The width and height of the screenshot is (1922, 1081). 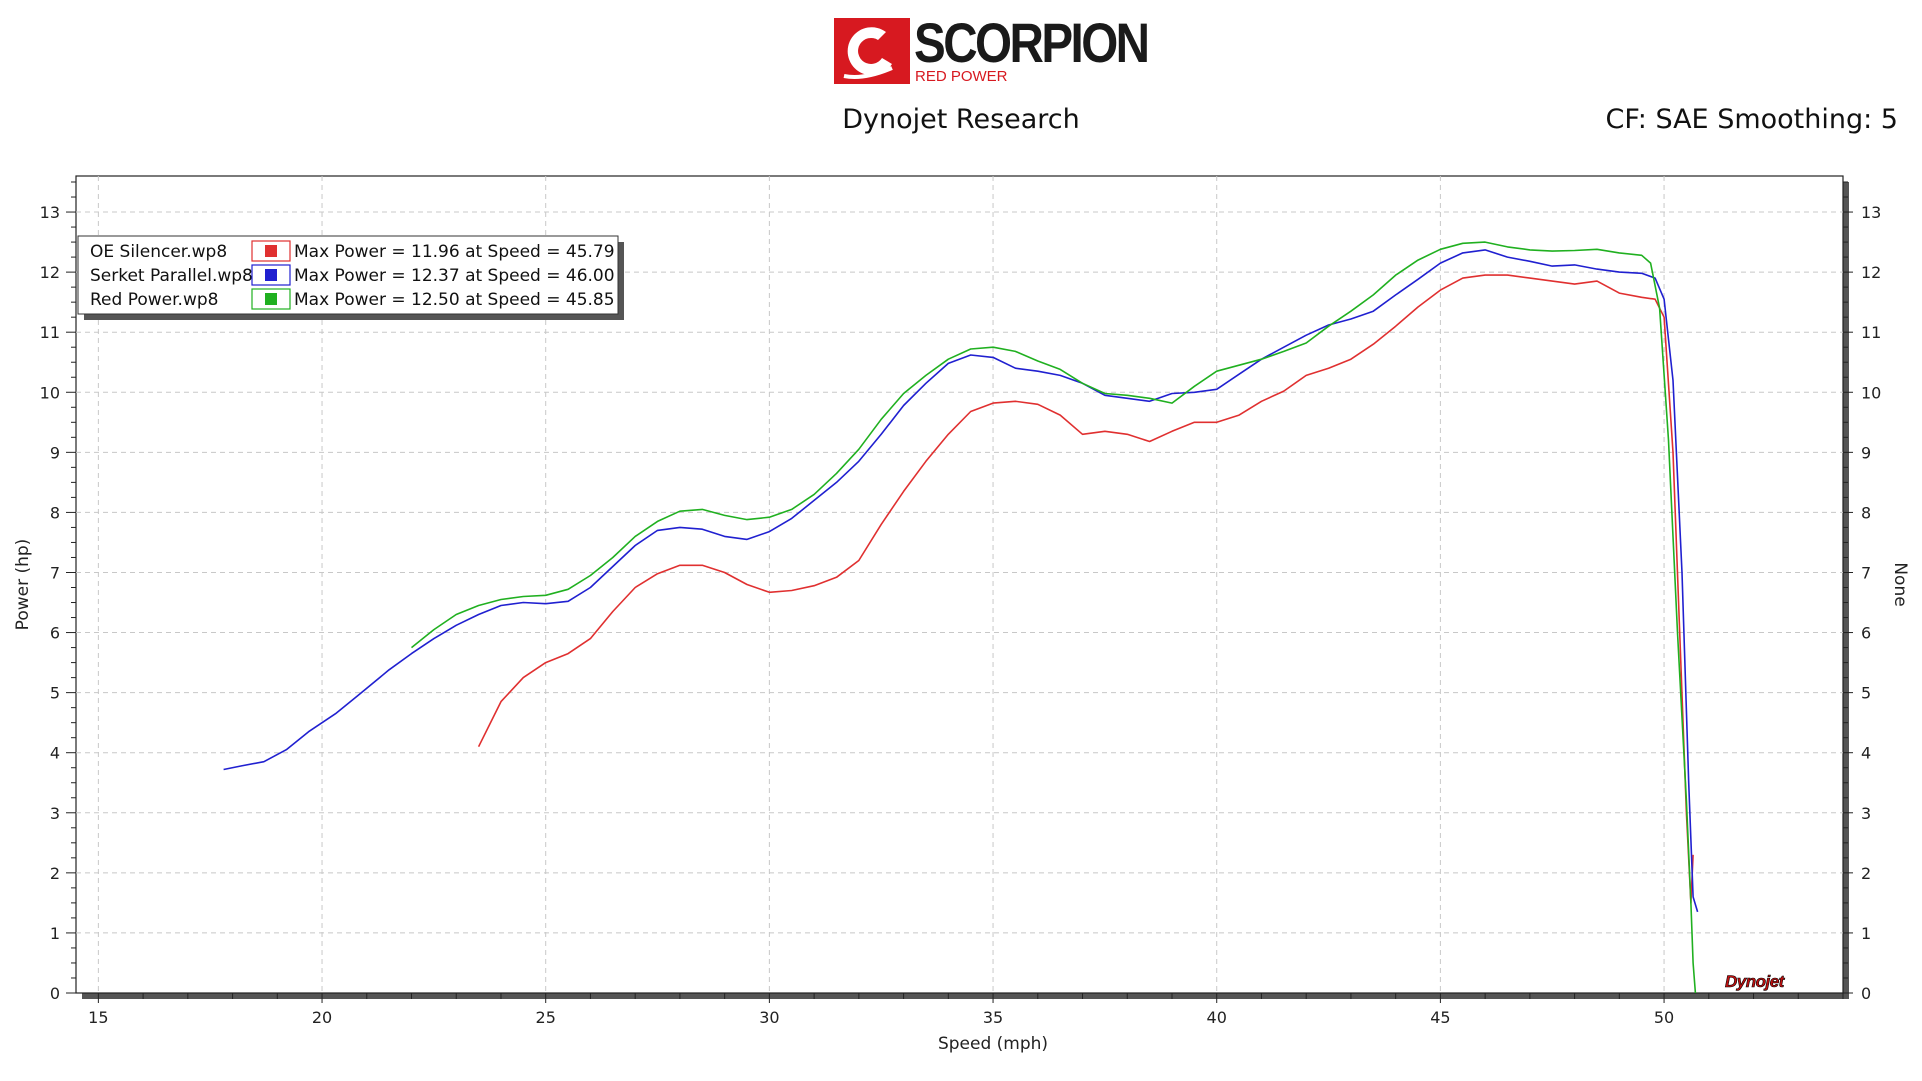 What do you see at coordinates (1866, 753) in the screenshot?
I see `y2-tick-label: 4` at bounding box center [1866, 753].